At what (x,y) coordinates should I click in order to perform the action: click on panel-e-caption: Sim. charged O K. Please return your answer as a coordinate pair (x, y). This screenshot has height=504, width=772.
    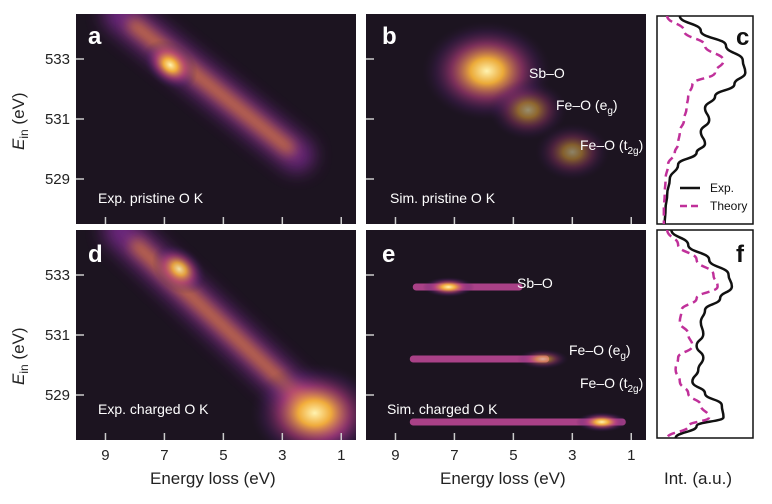
    Looking at the image, I should click on (442, 409).